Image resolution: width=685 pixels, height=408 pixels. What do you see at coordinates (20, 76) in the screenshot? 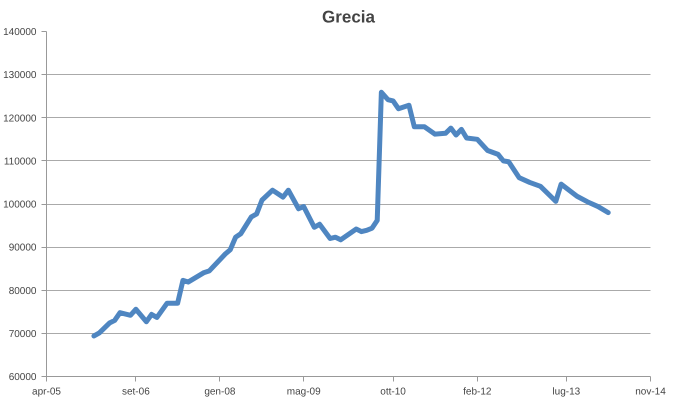
I see `y-tick-label: 130000` at bounding box center [20, 76].